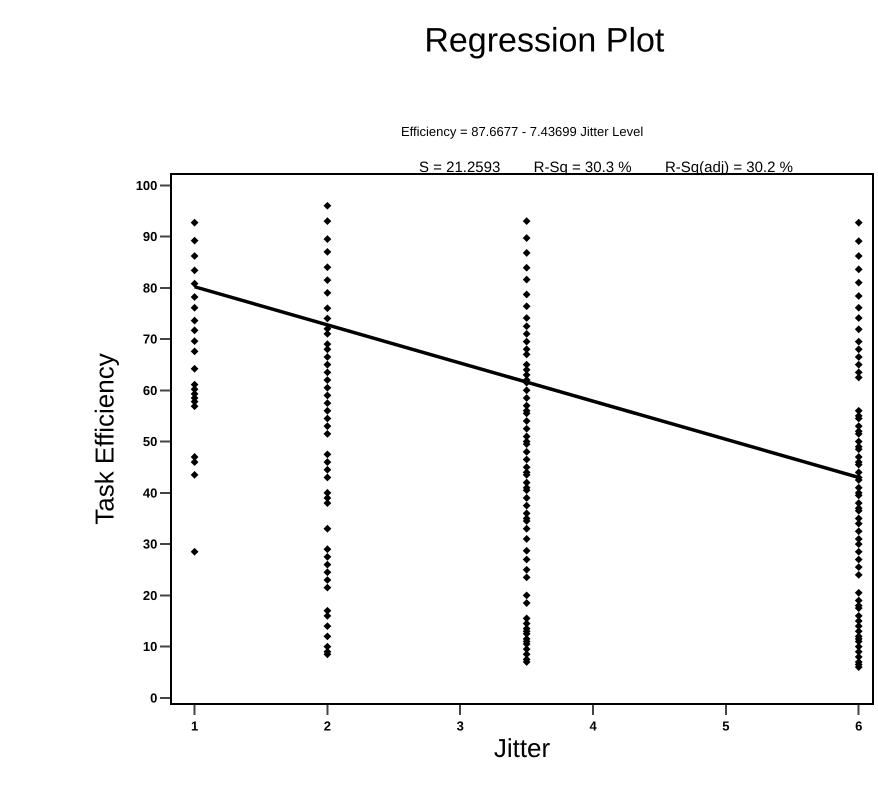 This screenshot has height=797, width=878. What do you see at coordinates (150, 442) in the screenshot?
I see `y-tick-label: 50` at bounding box center [150, 442].